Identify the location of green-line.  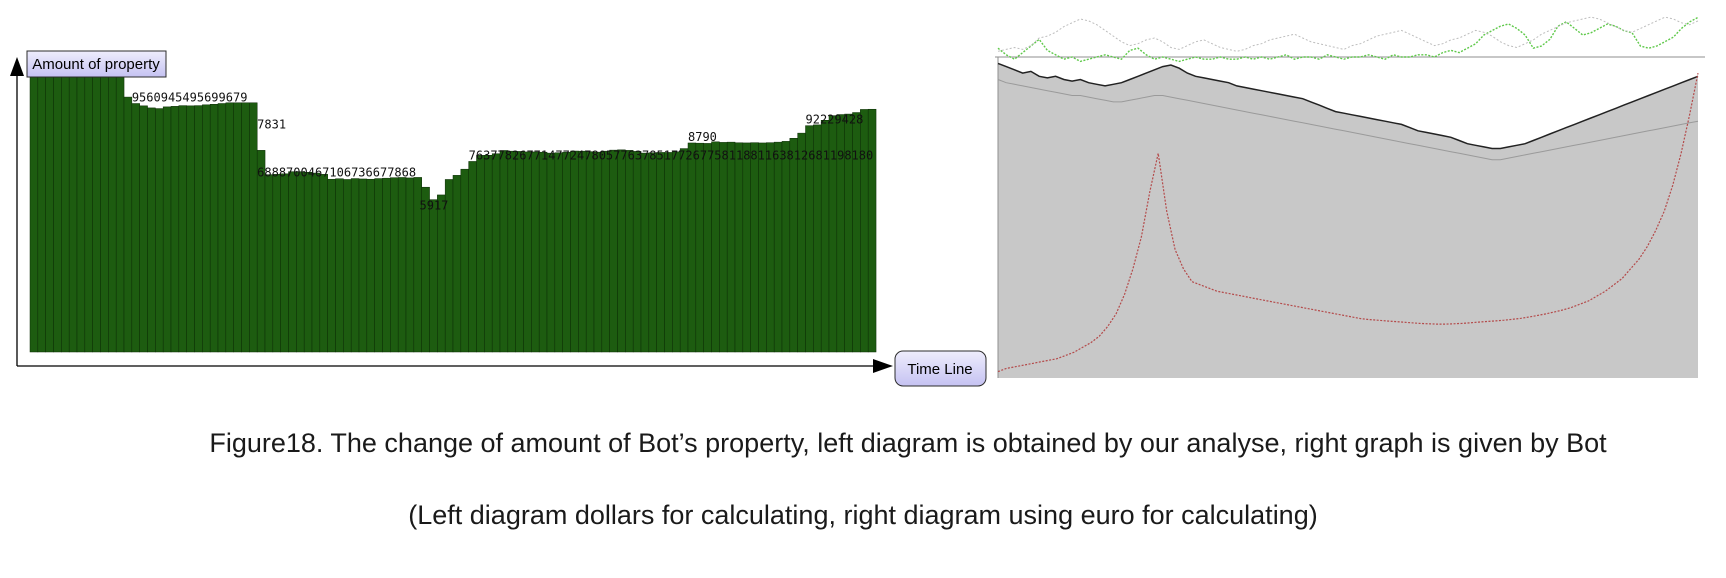
(1348, 39).